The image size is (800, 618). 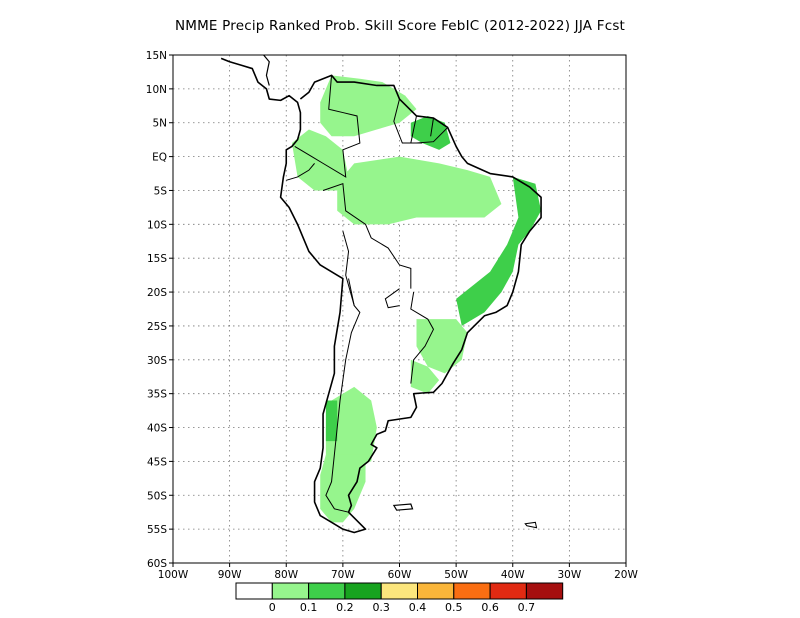 I want to click on lat-tick-label: 40S, so click(x=157, y=429).